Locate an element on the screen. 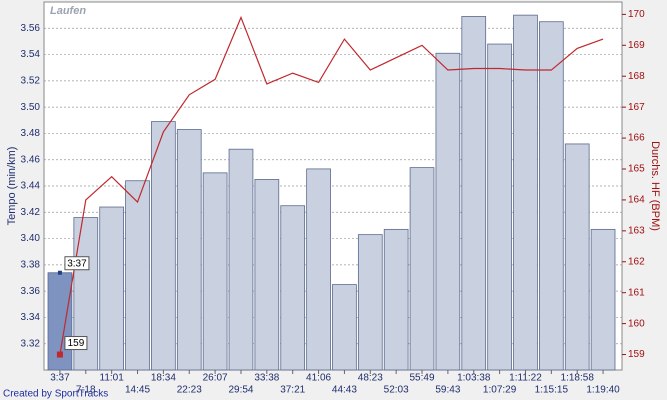  y2-tick-label: 164 is located at coordinates (636, 200).